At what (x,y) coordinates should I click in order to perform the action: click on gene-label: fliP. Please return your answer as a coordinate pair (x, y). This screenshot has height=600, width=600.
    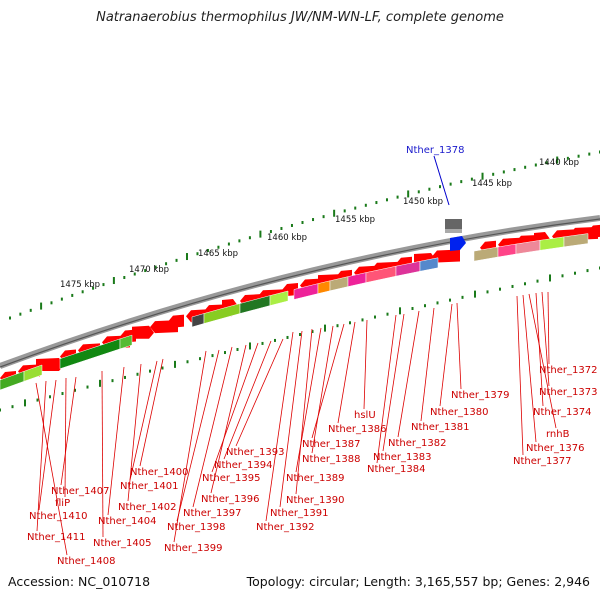
    Looking at the image, I should click on (62, 503).